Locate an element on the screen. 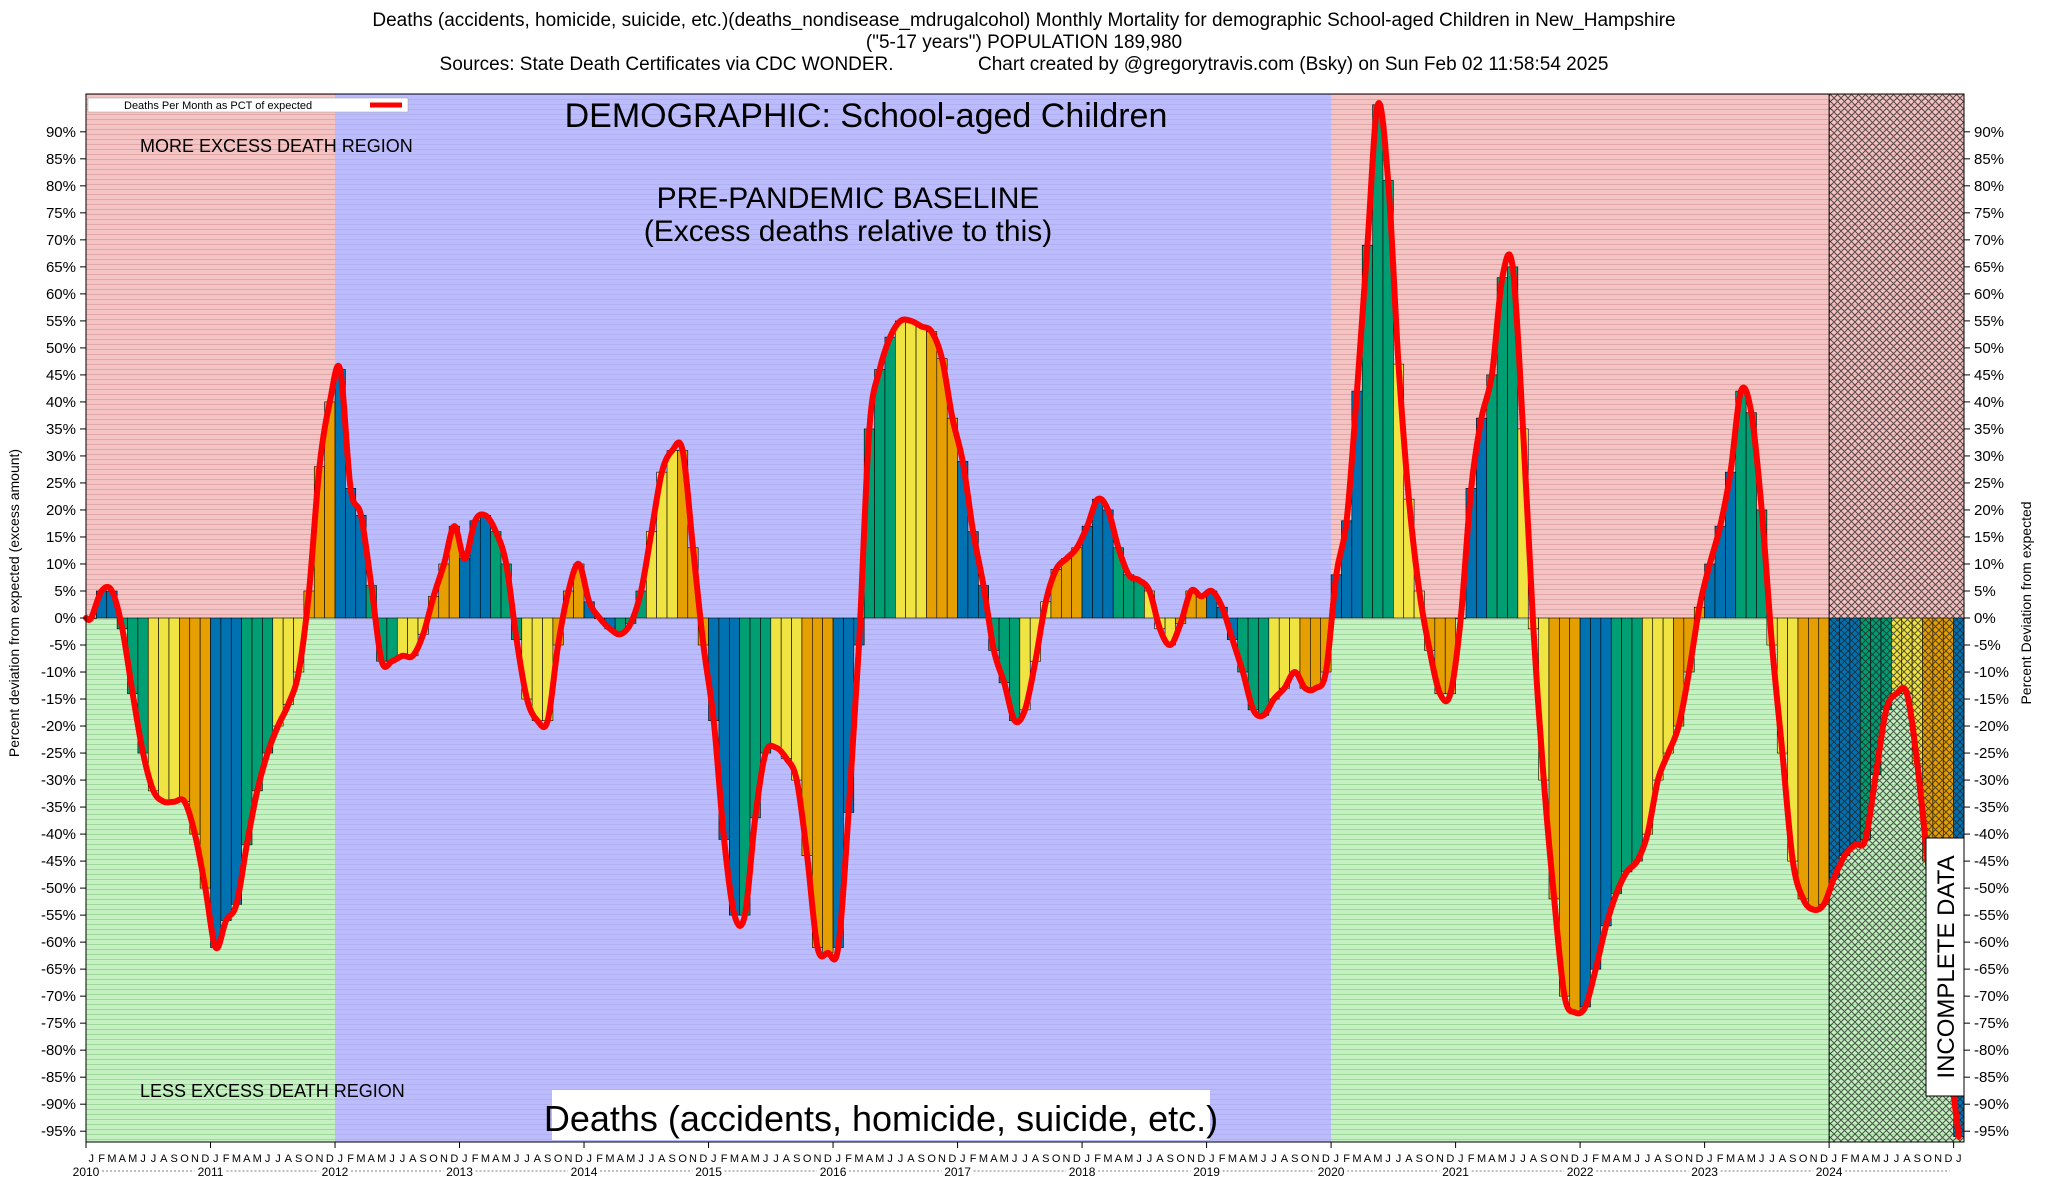 This screenshot has width=2048, height=1200. y-tick-label-right: -5% is located at coordinates (1987, 645).